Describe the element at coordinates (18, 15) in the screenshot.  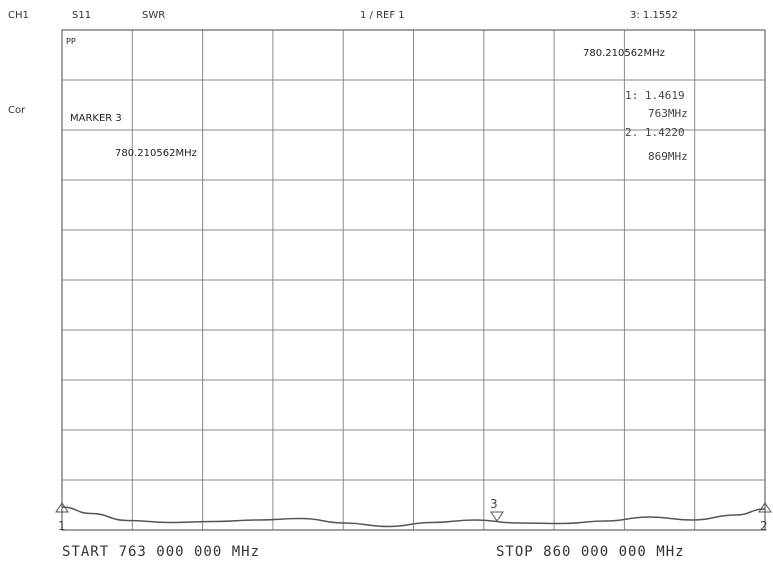
I see `channel-label: CH1` at that location.